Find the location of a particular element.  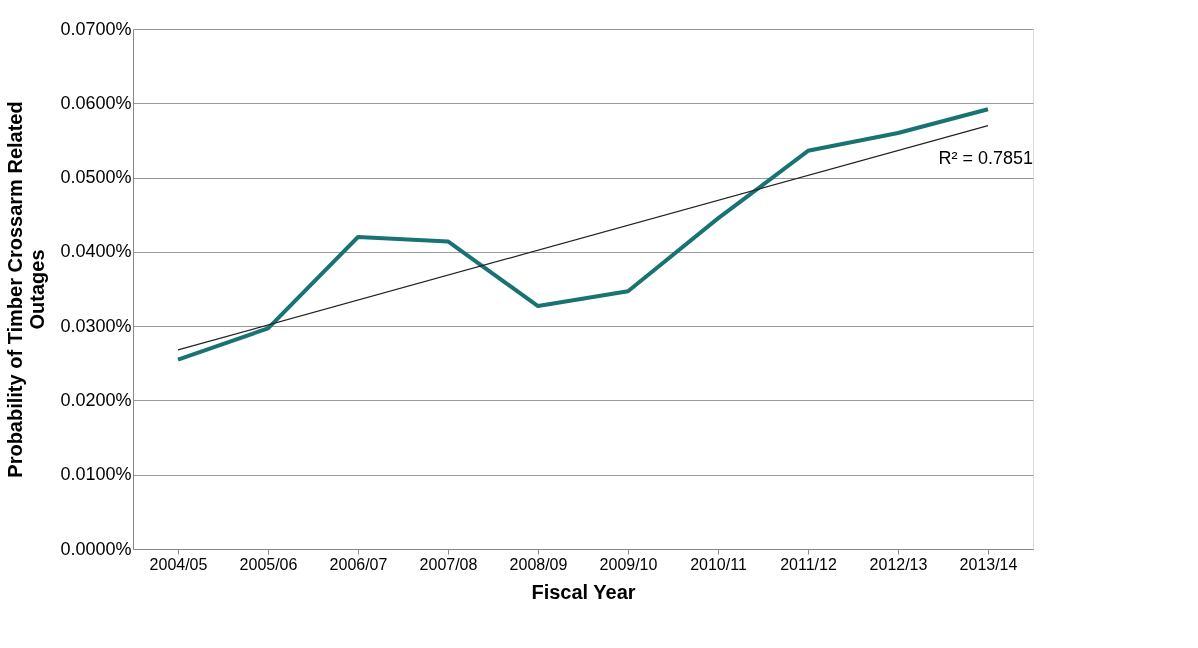

y-tick-label: 0.0200% is located at coordinates (96, 399).